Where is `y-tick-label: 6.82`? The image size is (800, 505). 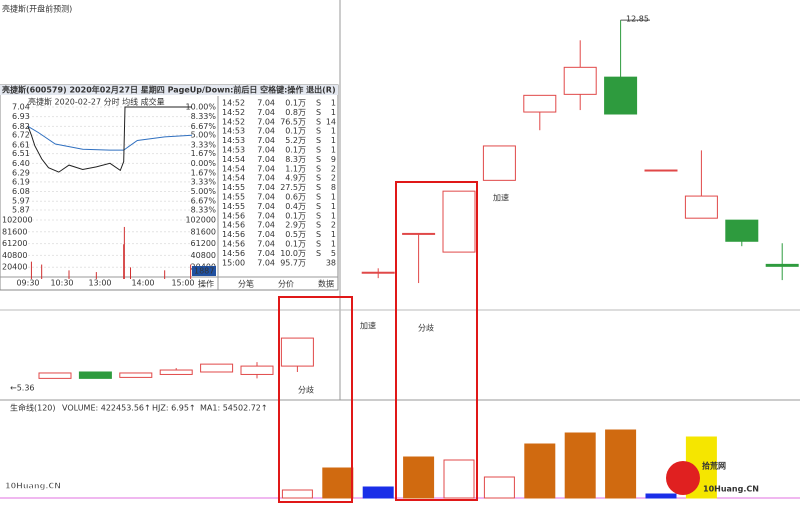
y-tick-label: 6.82 is located at coordinates (21, 126).